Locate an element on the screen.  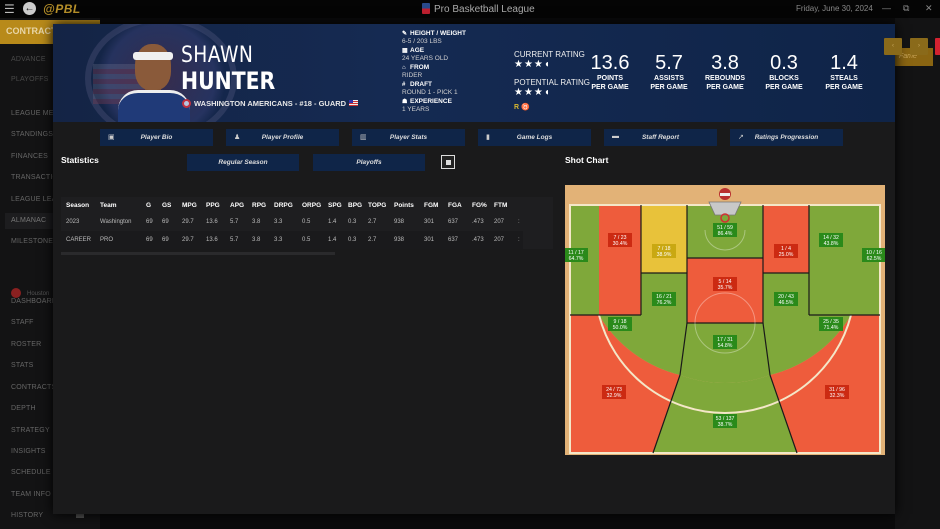
table-cell: PRO is located at coordinates (118, 240).